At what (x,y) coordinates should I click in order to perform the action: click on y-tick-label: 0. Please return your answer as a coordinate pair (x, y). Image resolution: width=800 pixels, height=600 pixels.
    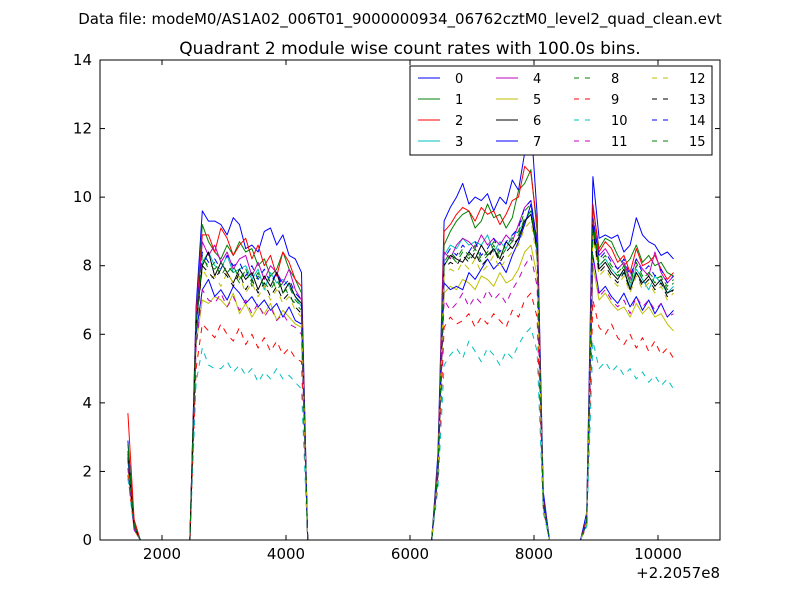
    Looking at the image, I should click on (87, 540).